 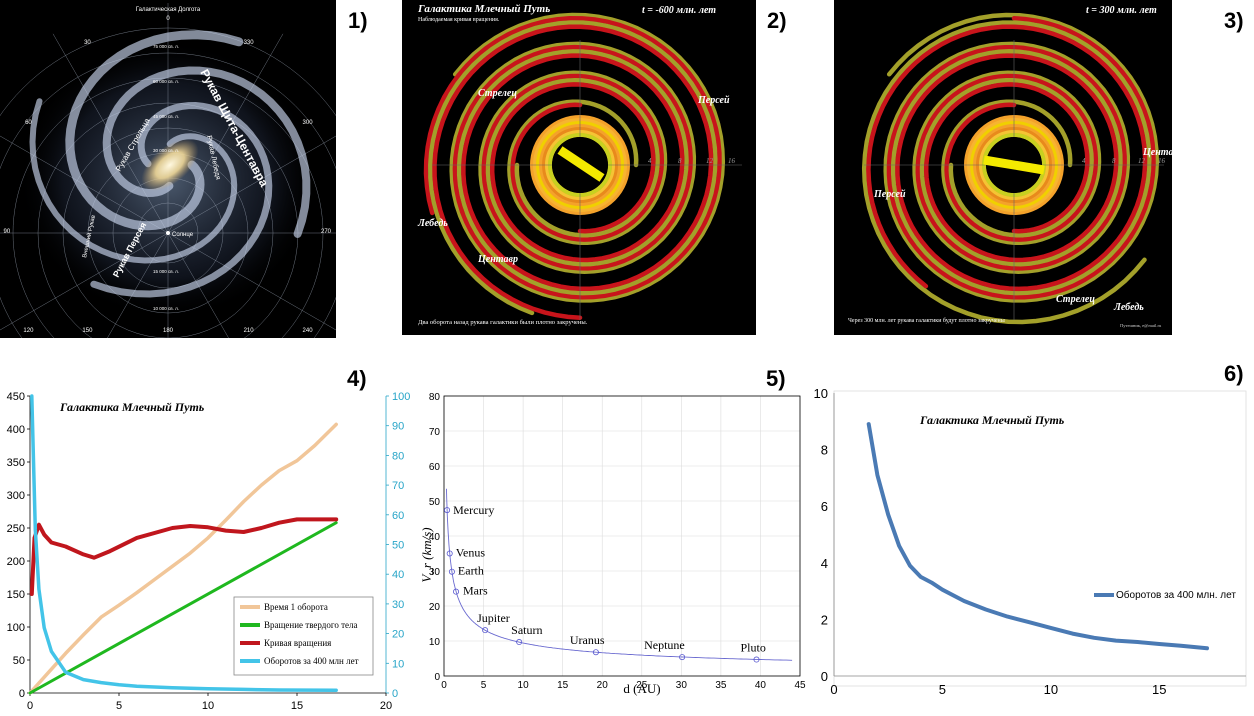 I want to click on panel-number-4: 4), so click(x=357, y=378).